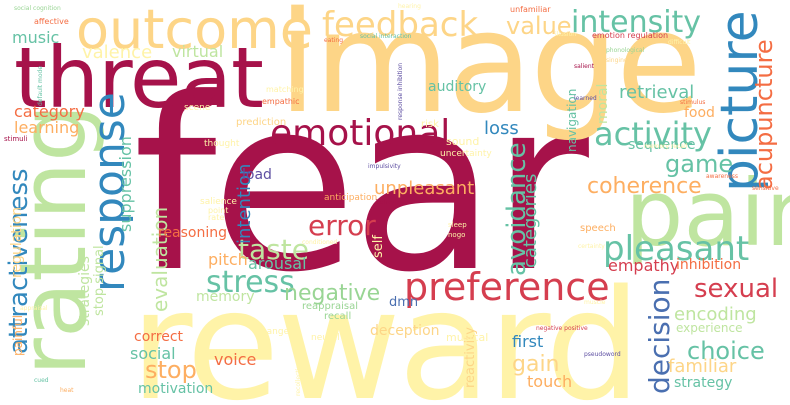 This screenshot has width=790, height=405. I want to click on word-impulsivity: impulsivity, so click(384, 166).